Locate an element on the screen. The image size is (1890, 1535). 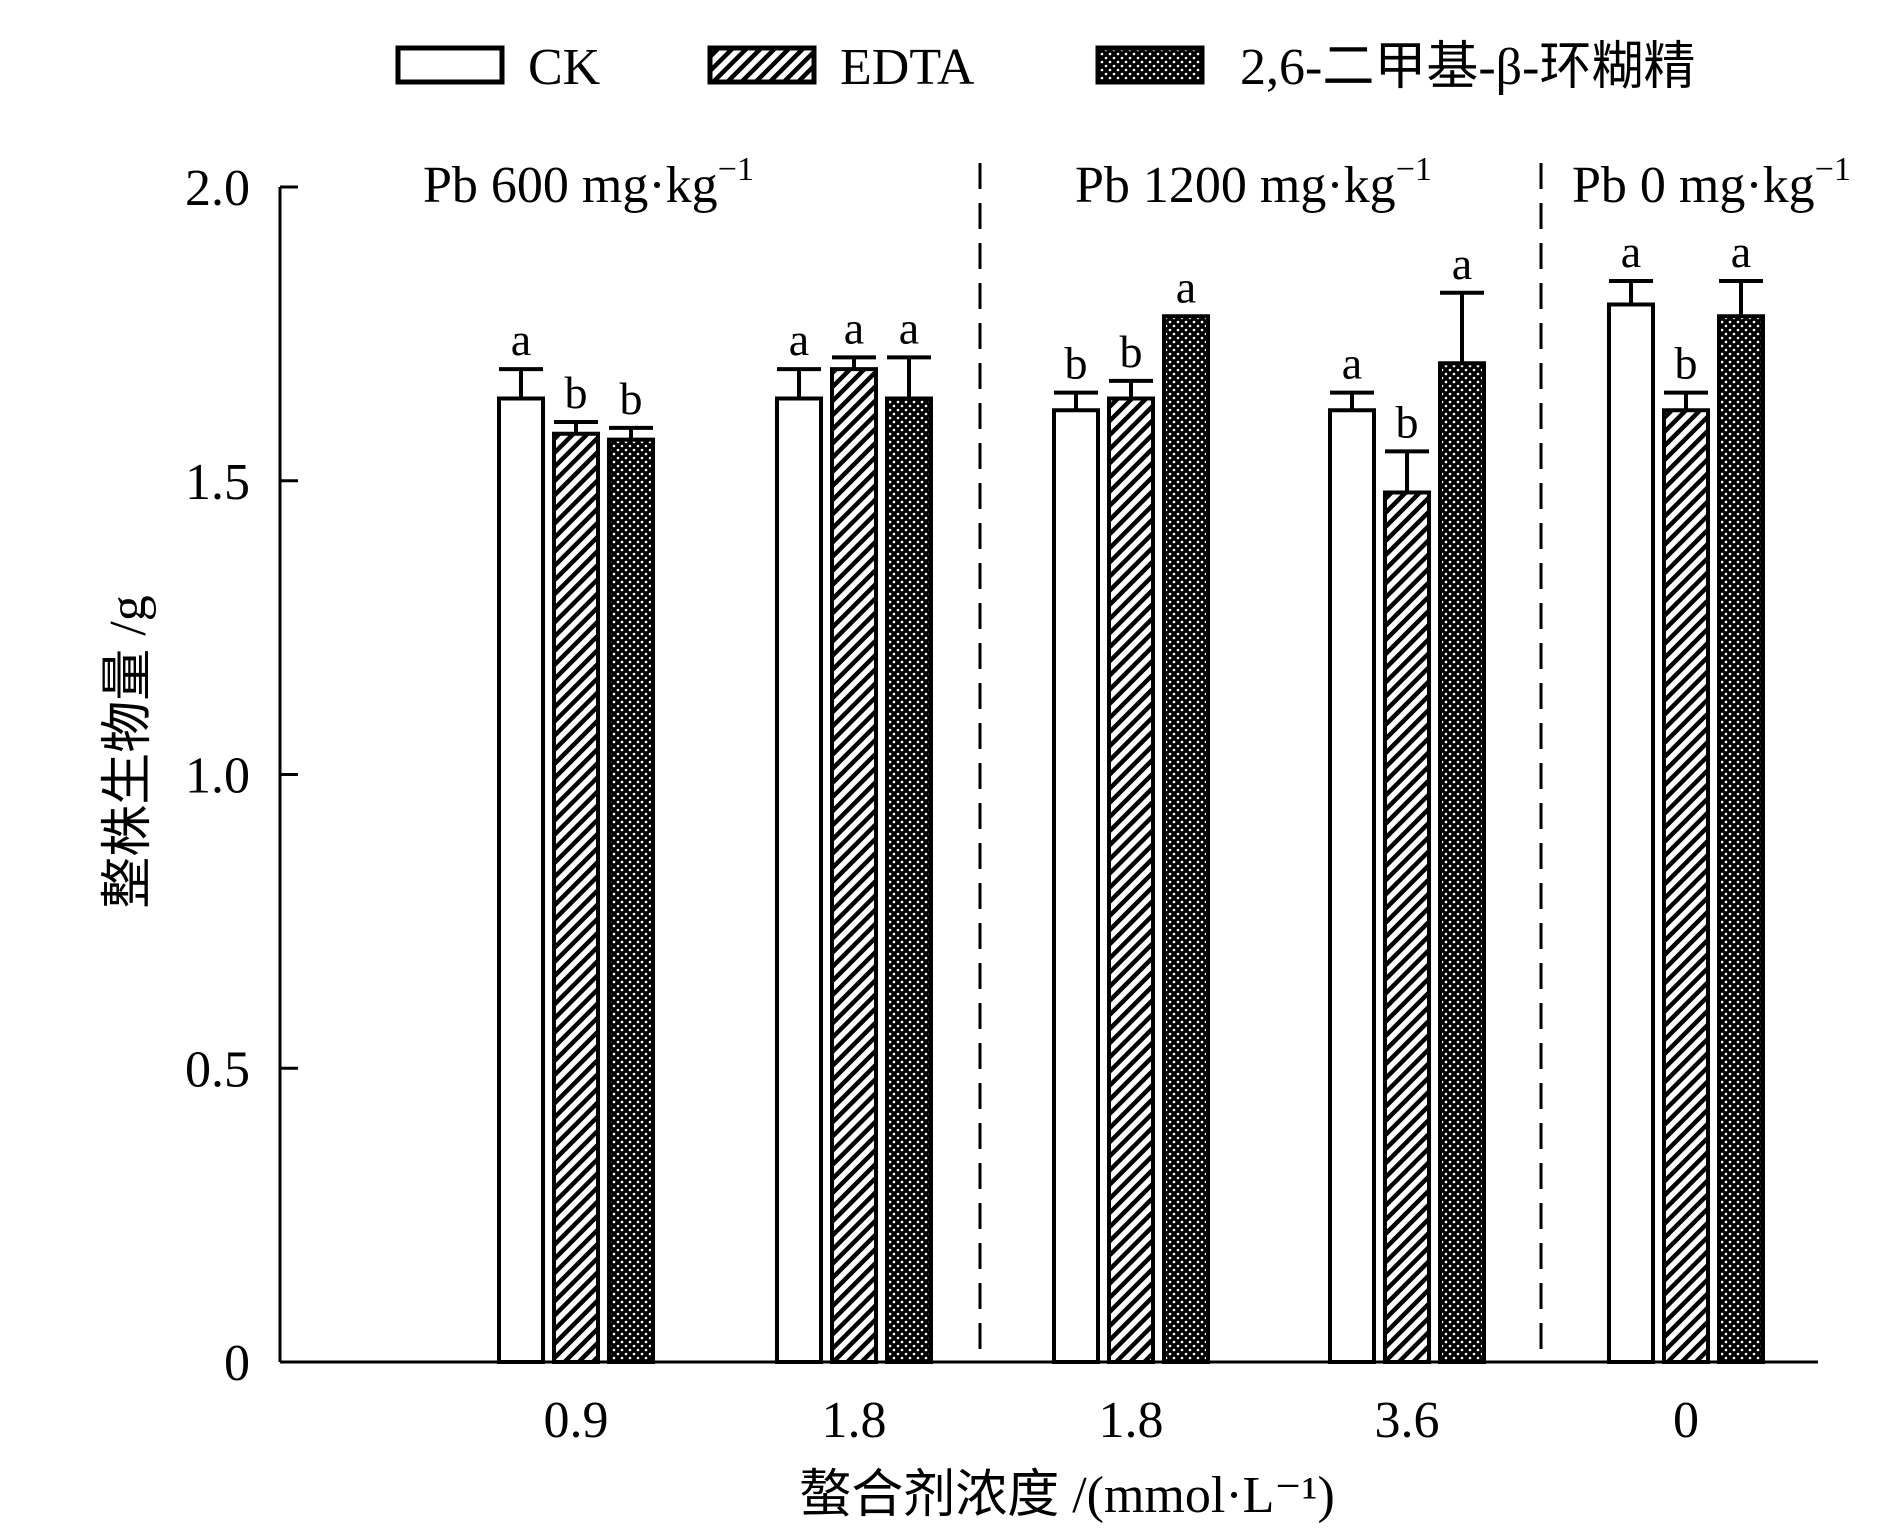
group-label-pb600-sup: −1 is located at coordinates (736, 169).